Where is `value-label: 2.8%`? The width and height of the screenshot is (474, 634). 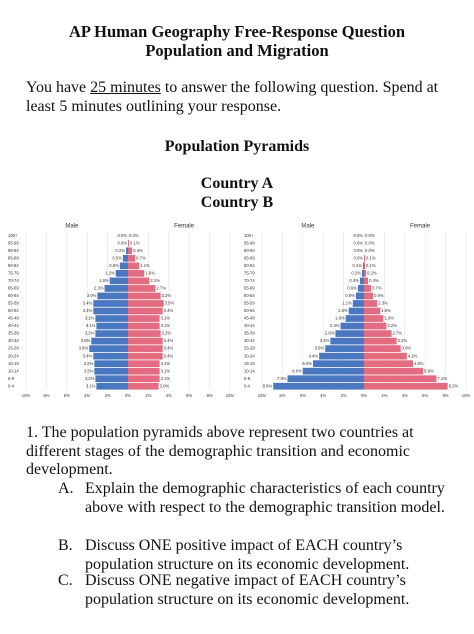 value-label: 2.8% is located at coordinates (330, 333).